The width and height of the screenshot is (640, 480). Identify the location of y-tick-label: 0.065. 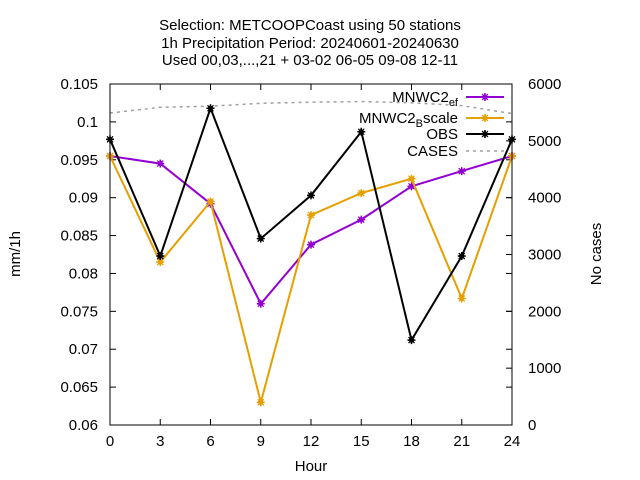
(79, 387).